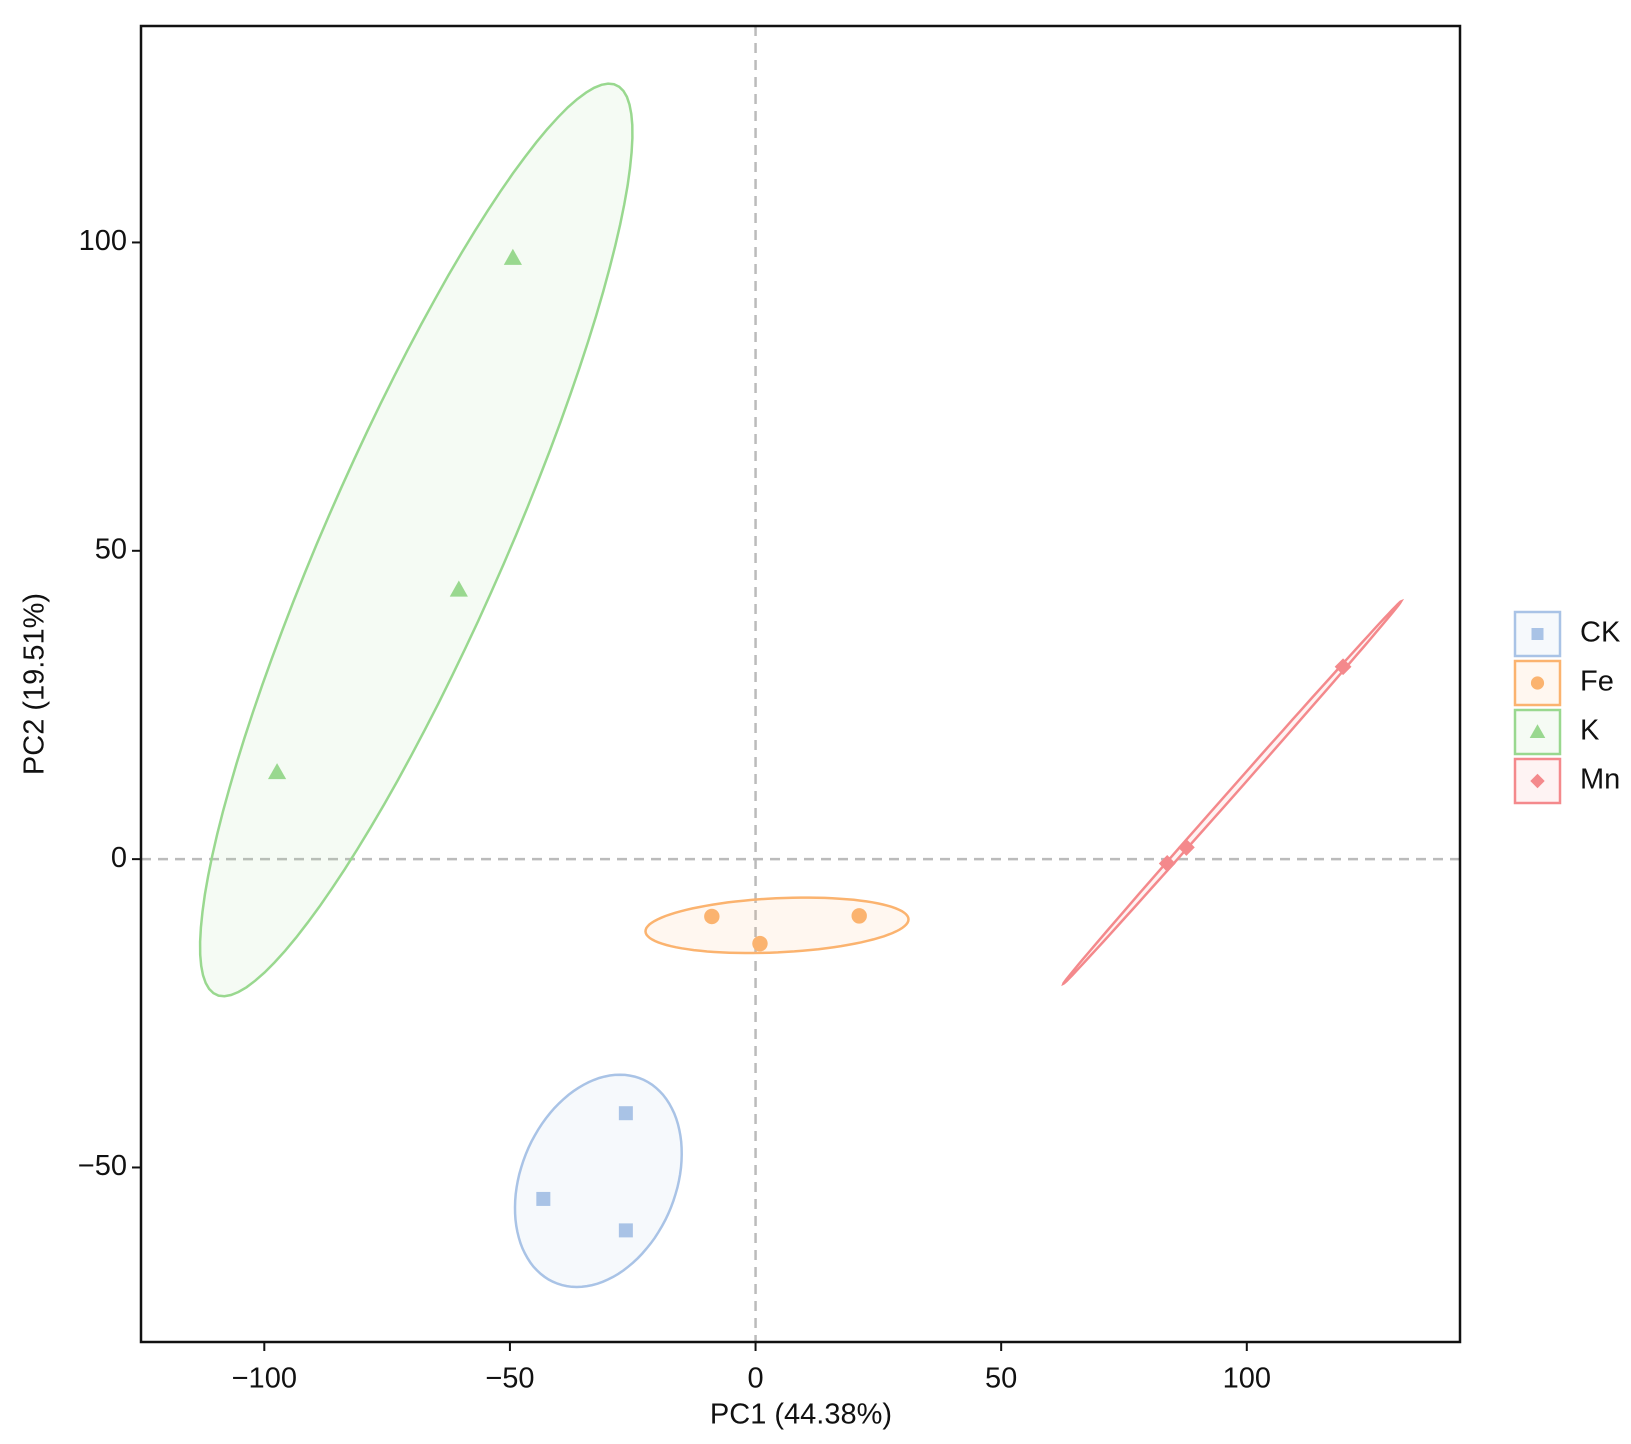 The image size is (1631, 1444). What do you see at coordinates (1600, 633) in the screenshot?
I see `legend-label: CK` at bounding box center [1600, 633].